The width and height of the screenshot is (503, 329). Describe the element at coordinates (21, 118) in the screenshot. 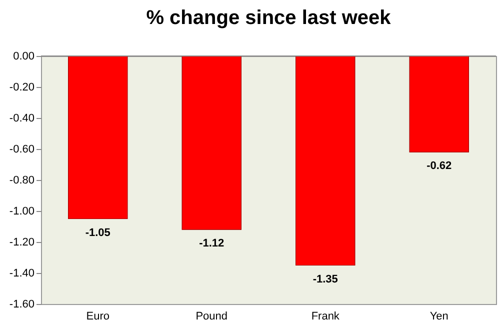

I see `y-tick-label: -0.40` at that location.